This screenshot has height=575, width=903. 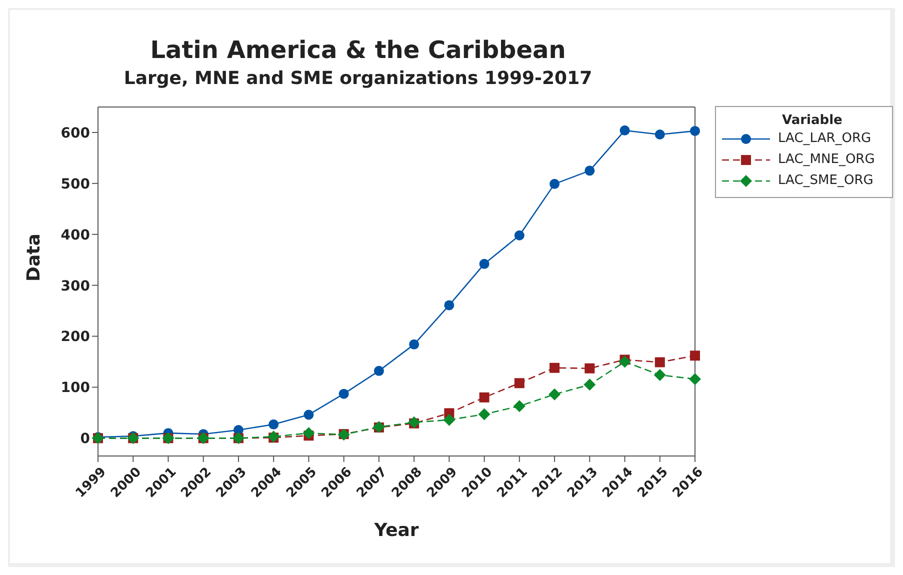 I want to click on legend-label: LAC_LAR_ORG, so click(x=825, y=138).